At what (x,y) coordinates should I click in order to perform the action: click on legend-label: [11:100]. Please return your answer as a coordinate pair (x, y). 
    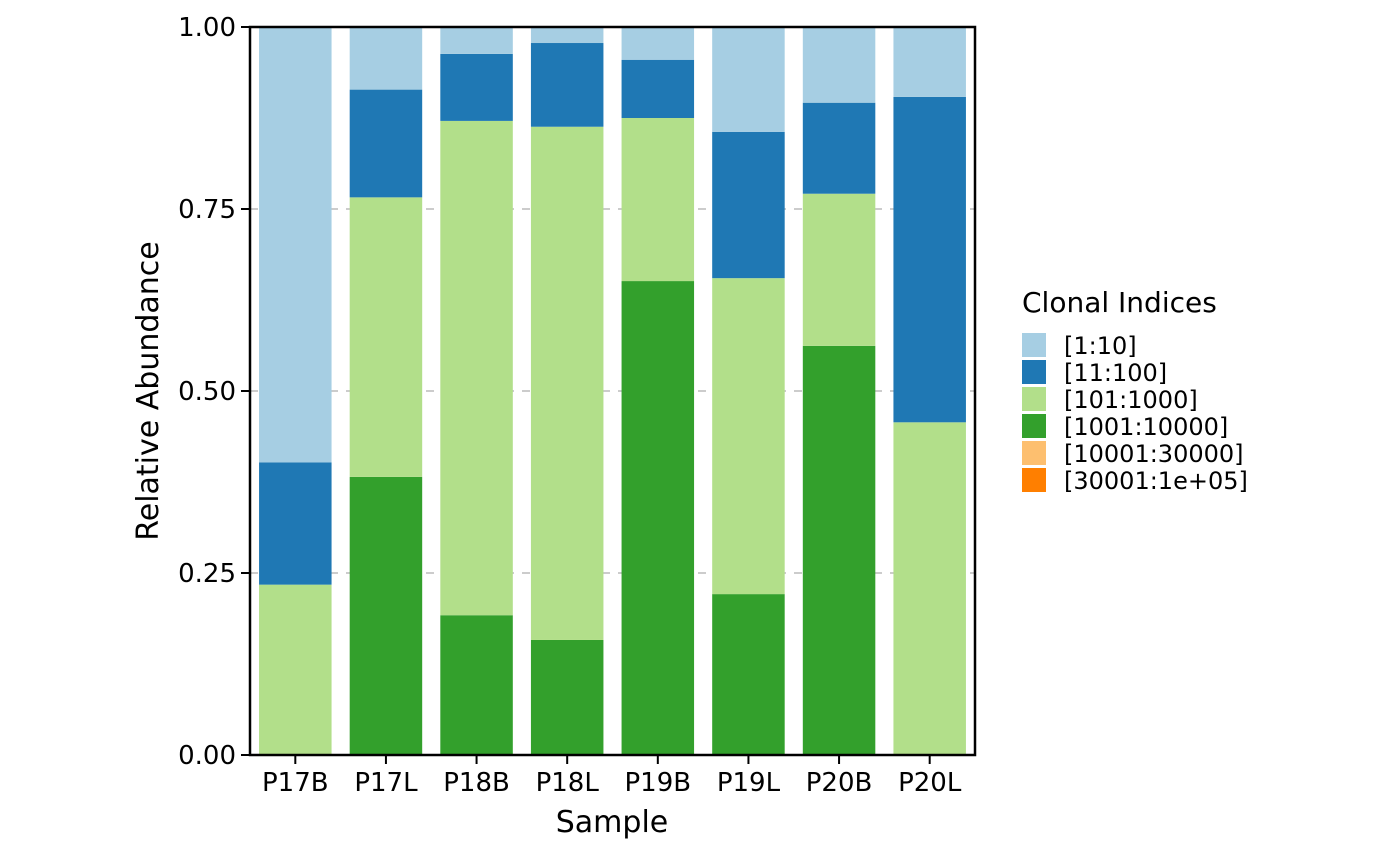
    Looking at the image, I should click on (1115, 373).